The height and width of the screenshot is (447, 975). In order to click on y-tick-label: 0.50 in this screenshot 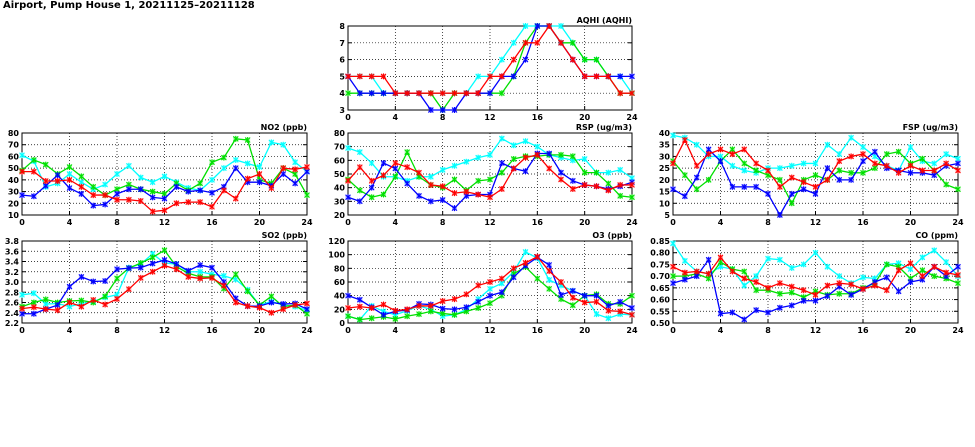, I will do `click(660, 323)`.